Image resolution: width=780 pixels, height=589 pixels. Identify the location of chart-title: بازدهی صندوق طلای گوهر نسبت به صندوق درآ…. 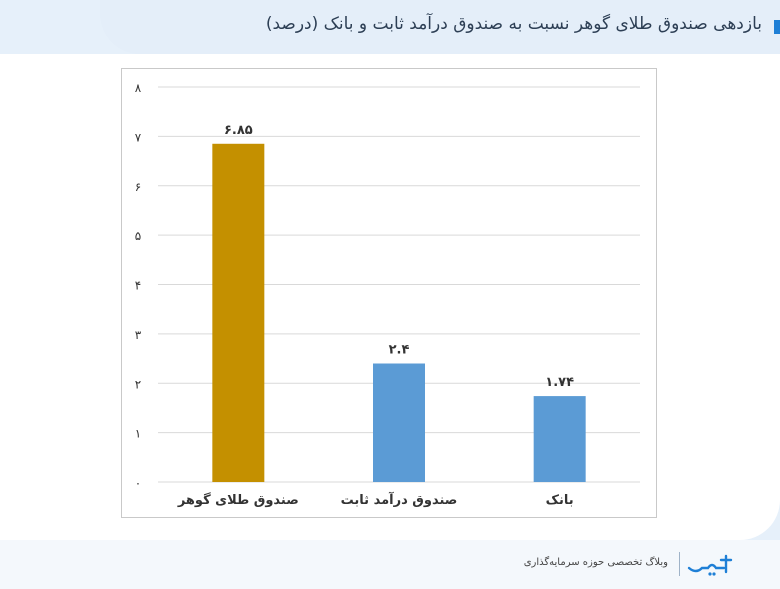
(513, 24).